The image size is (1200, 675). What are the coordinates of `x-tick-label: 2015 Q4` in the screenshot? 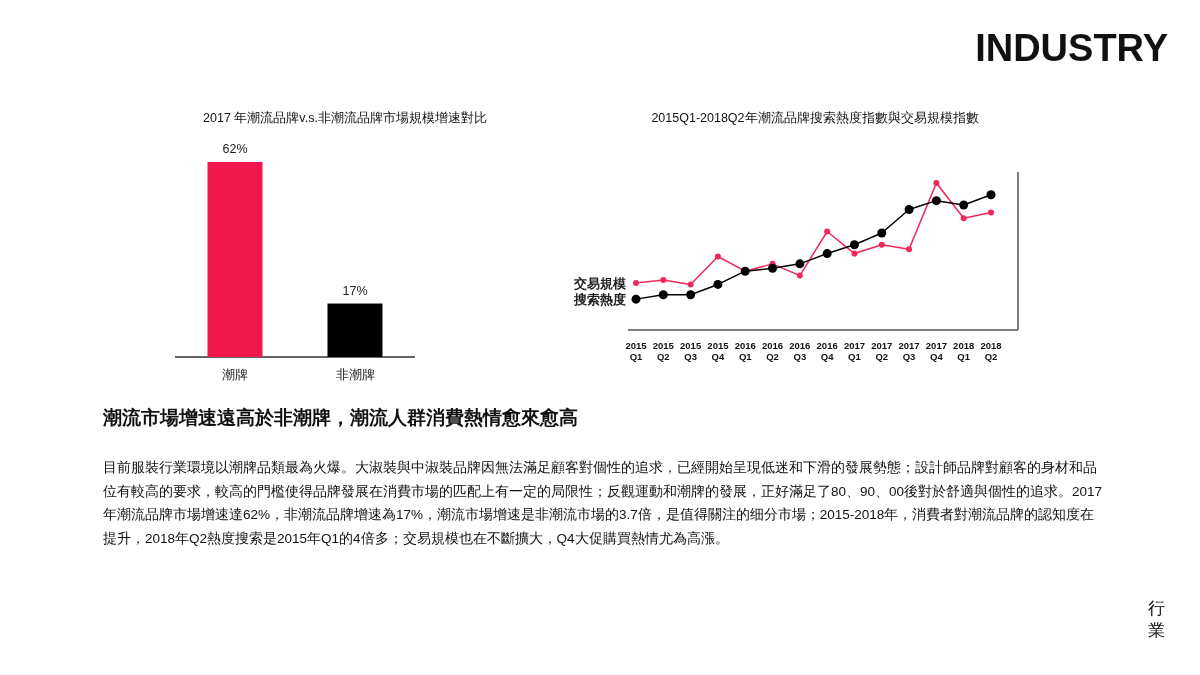 It's located at (718, 351).